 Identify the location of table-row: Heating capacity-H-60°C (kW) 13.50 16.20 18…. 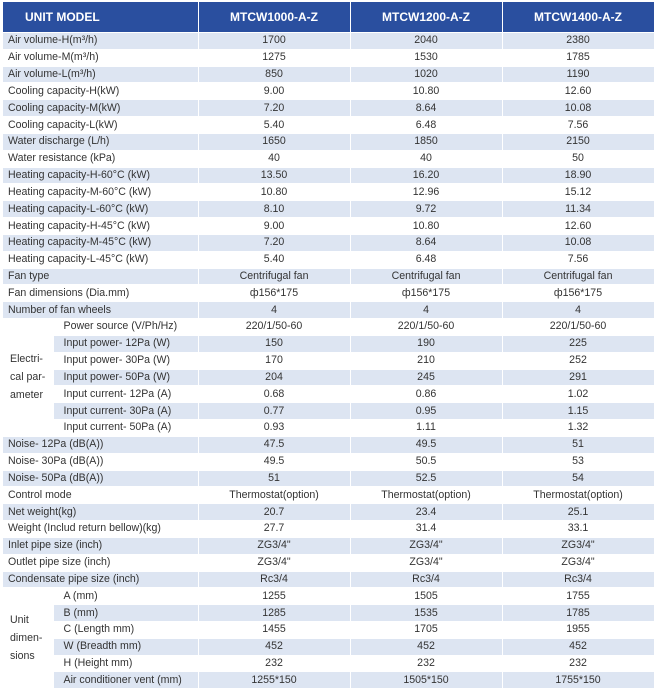
(329, 176).